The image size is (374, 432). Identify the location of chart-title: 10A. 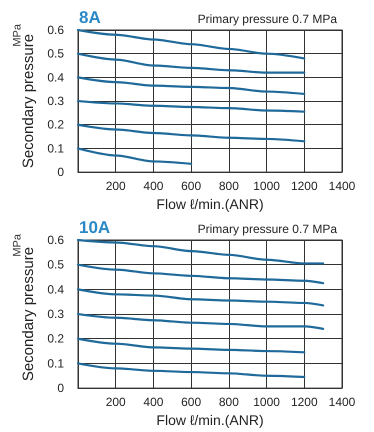
(94, 227).